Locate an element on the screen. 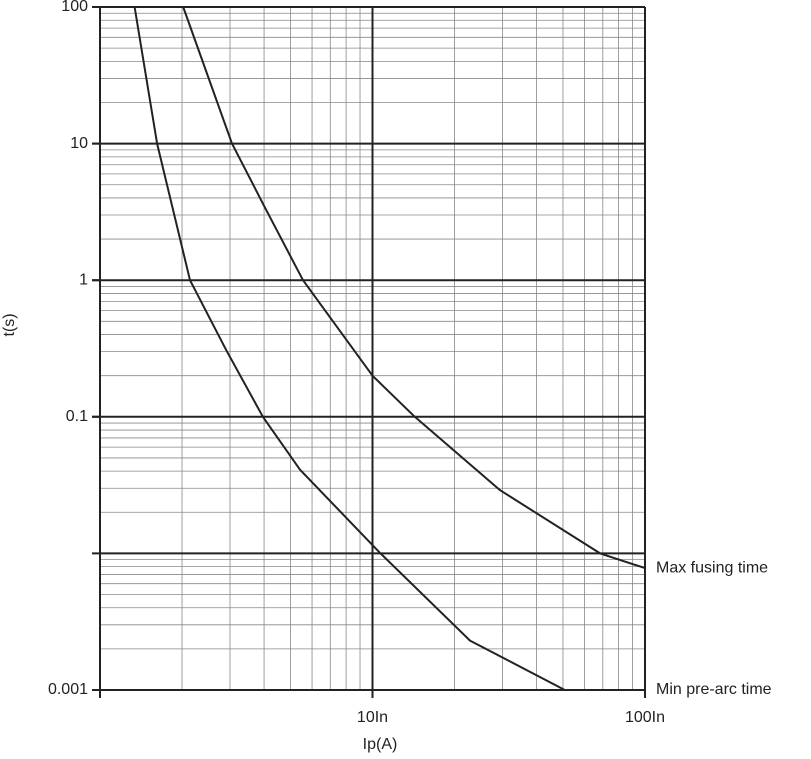 Image resolution: width=811 pixels, height=759 pixels. y-tick-label: 0.1 is located at coordinates (77, 416).